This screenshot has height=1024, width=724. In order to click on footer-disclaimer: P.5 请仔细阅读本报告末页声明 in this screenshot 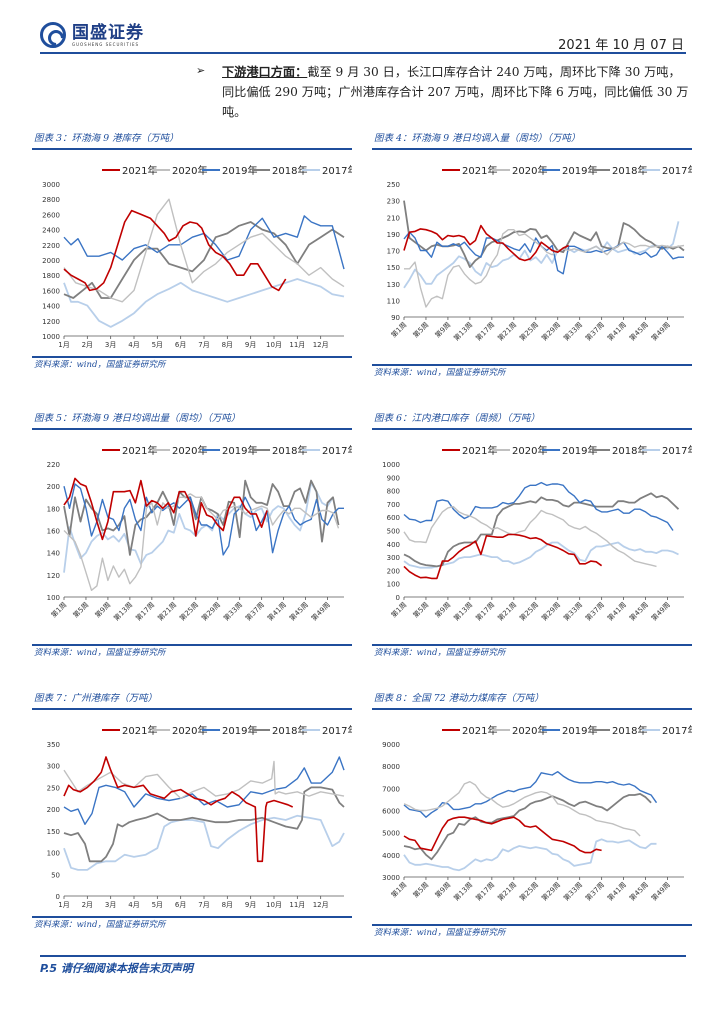, I will do `click(116, 968)`.